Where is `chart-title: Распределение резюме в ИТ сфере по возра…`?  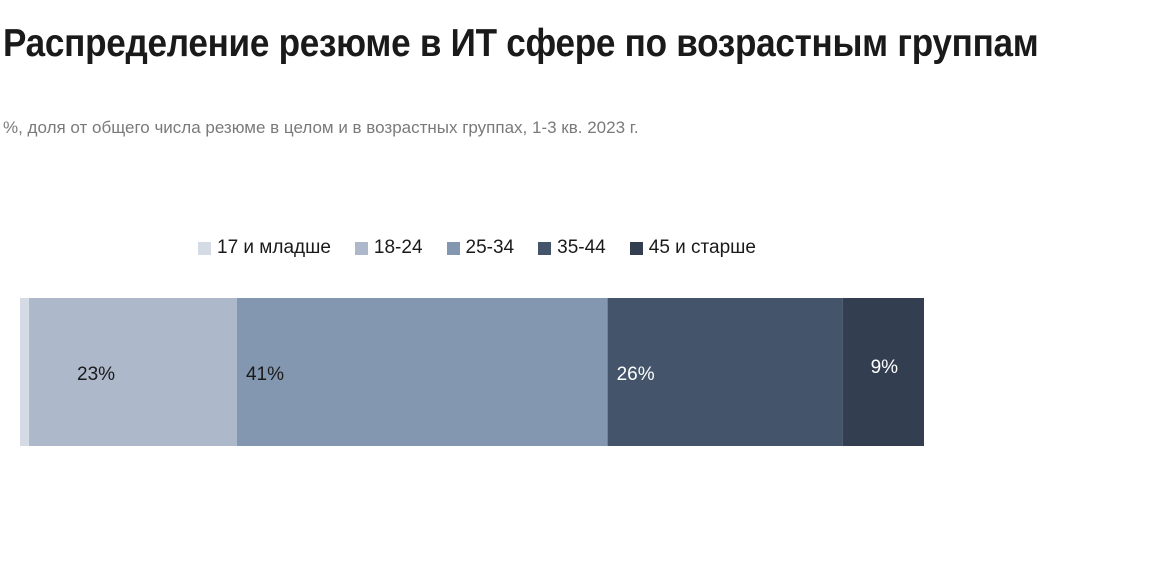 chart-title: Распределение резюме в ИТ сфере по возра… is located at coordinates (521, 43).